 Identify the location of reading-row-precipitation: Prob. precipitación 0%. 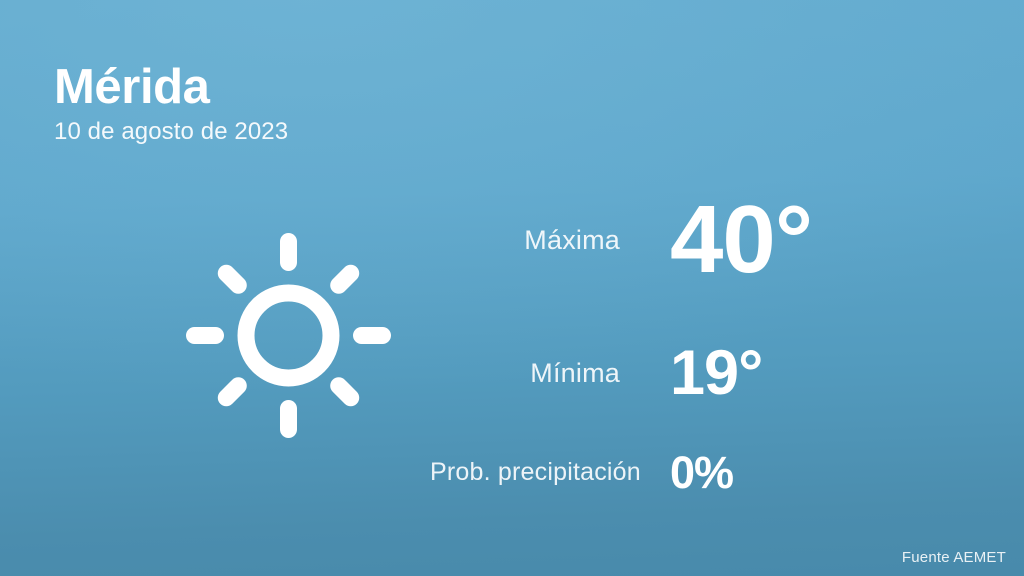
(690, 472).